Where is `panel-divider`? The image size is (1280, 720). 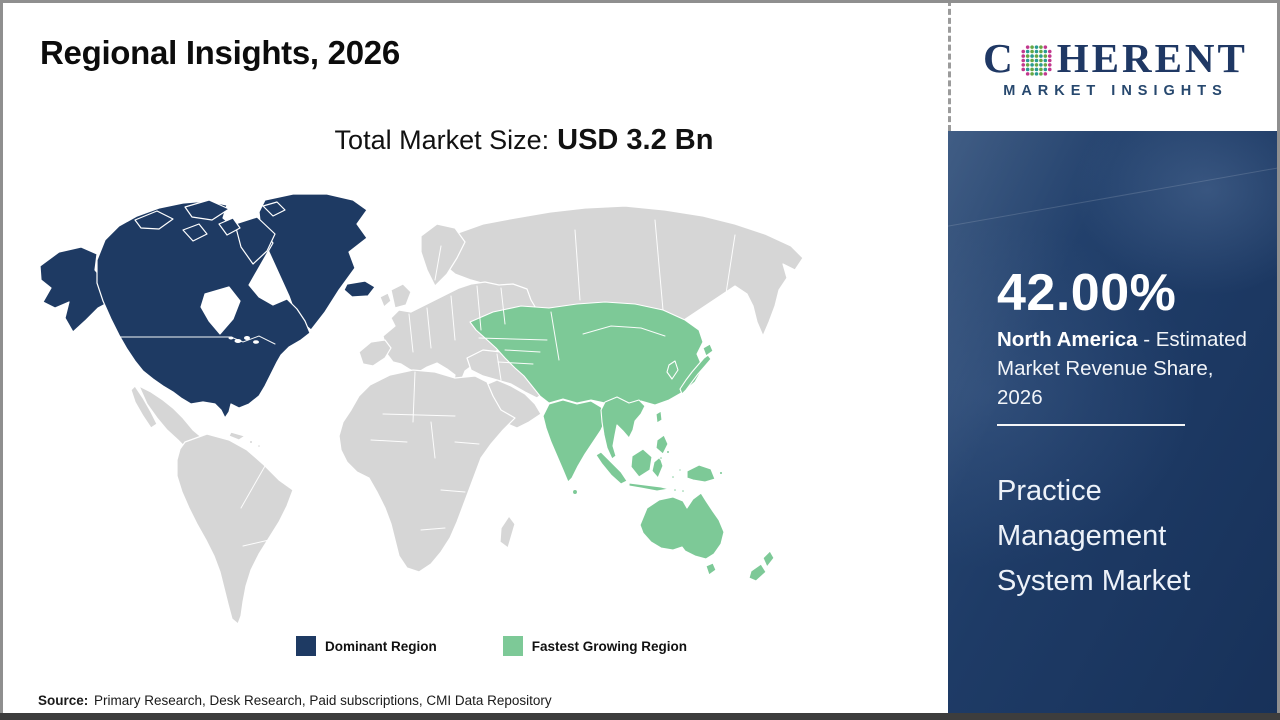
panel-divider is located at coordinates (1091, 425).